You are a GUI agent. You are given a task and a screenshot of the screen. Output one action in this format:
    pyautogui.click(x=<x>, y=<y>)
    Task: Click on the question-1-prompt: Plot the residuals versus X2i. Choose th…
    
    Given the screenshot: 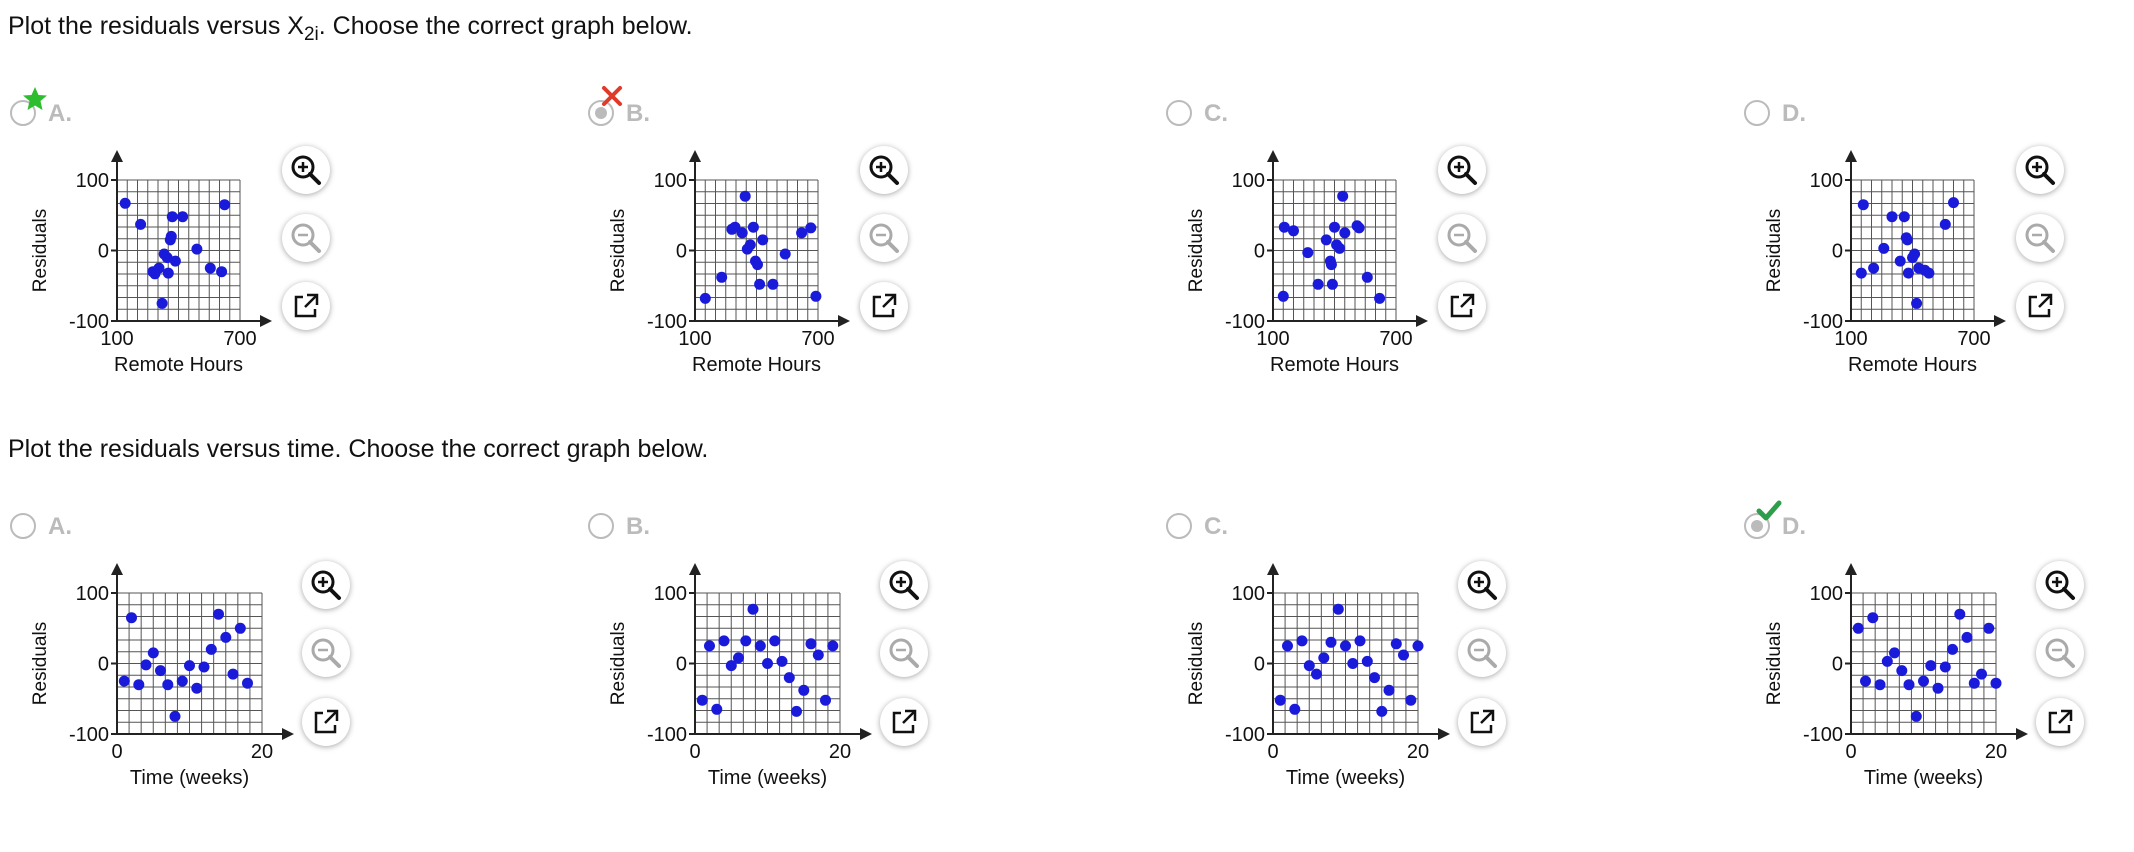 What is the action you would take?
    pyautogui.click(x=350, y=29)
    